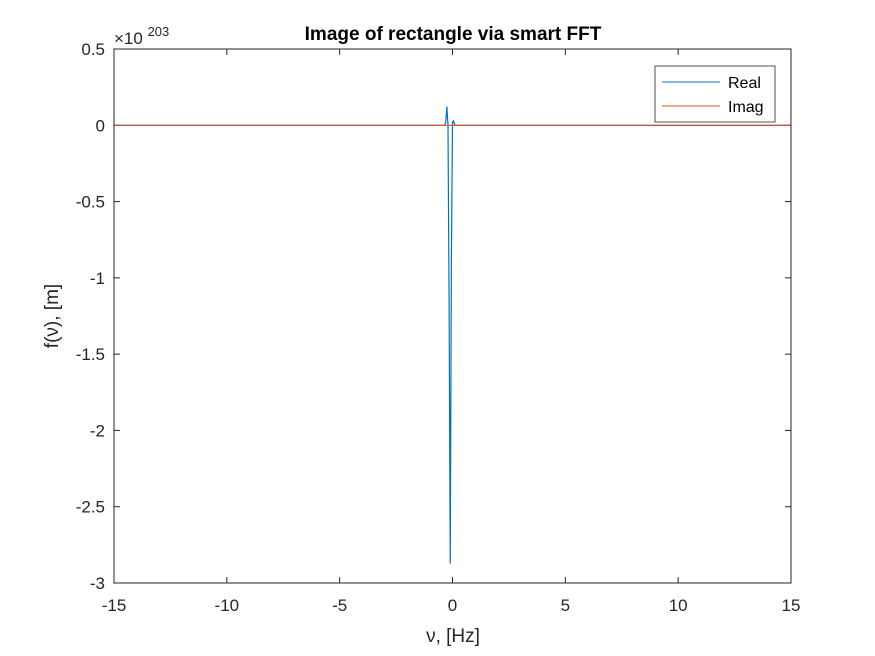  What do you see at coordinates (100, 125) in the screenshot?
I see `y-tick-label: 0` at bounding box center [100, 125].